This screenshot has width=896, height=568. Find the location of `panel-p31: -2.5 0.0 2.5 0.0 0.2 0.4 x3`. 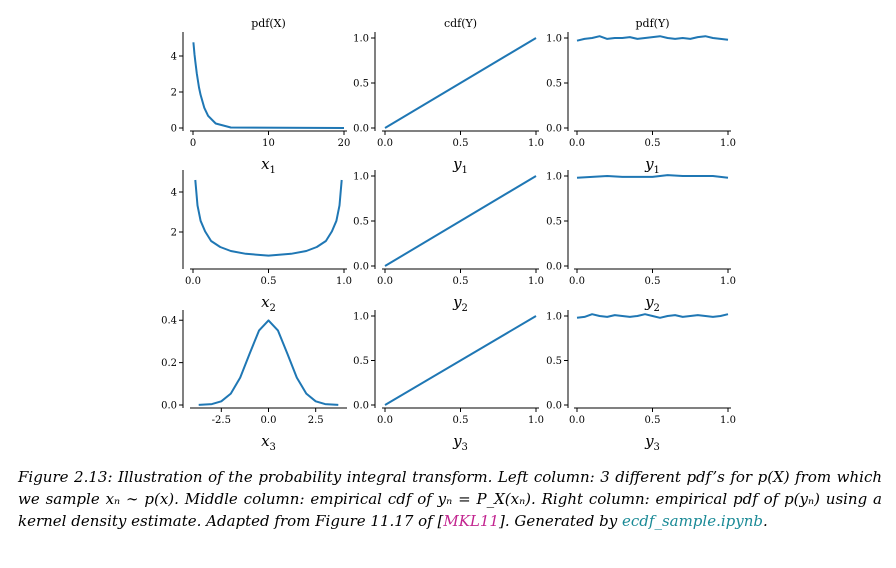

panel-p31: -2.5 0.0 2.5 0.0 0.2 0.4 x3 is located at coordinates (254, 381).